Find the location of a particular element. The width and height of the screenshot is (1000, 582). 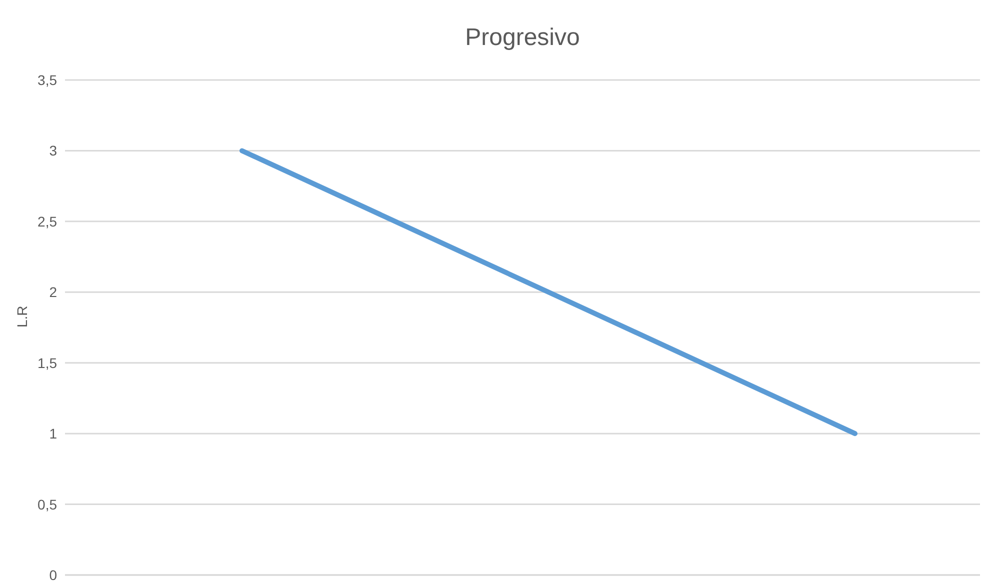

y-tick-label: 2 is located at coordinates (53, 292).